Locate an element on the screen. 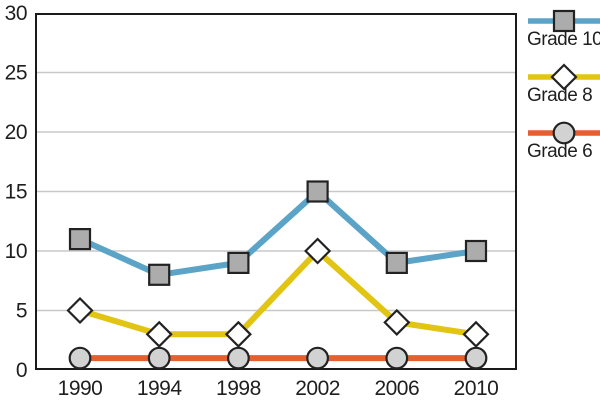 This screenshot has height=405, width=600. legend-item-grade-6: Grade 6 is located at coordinates (563, 141).